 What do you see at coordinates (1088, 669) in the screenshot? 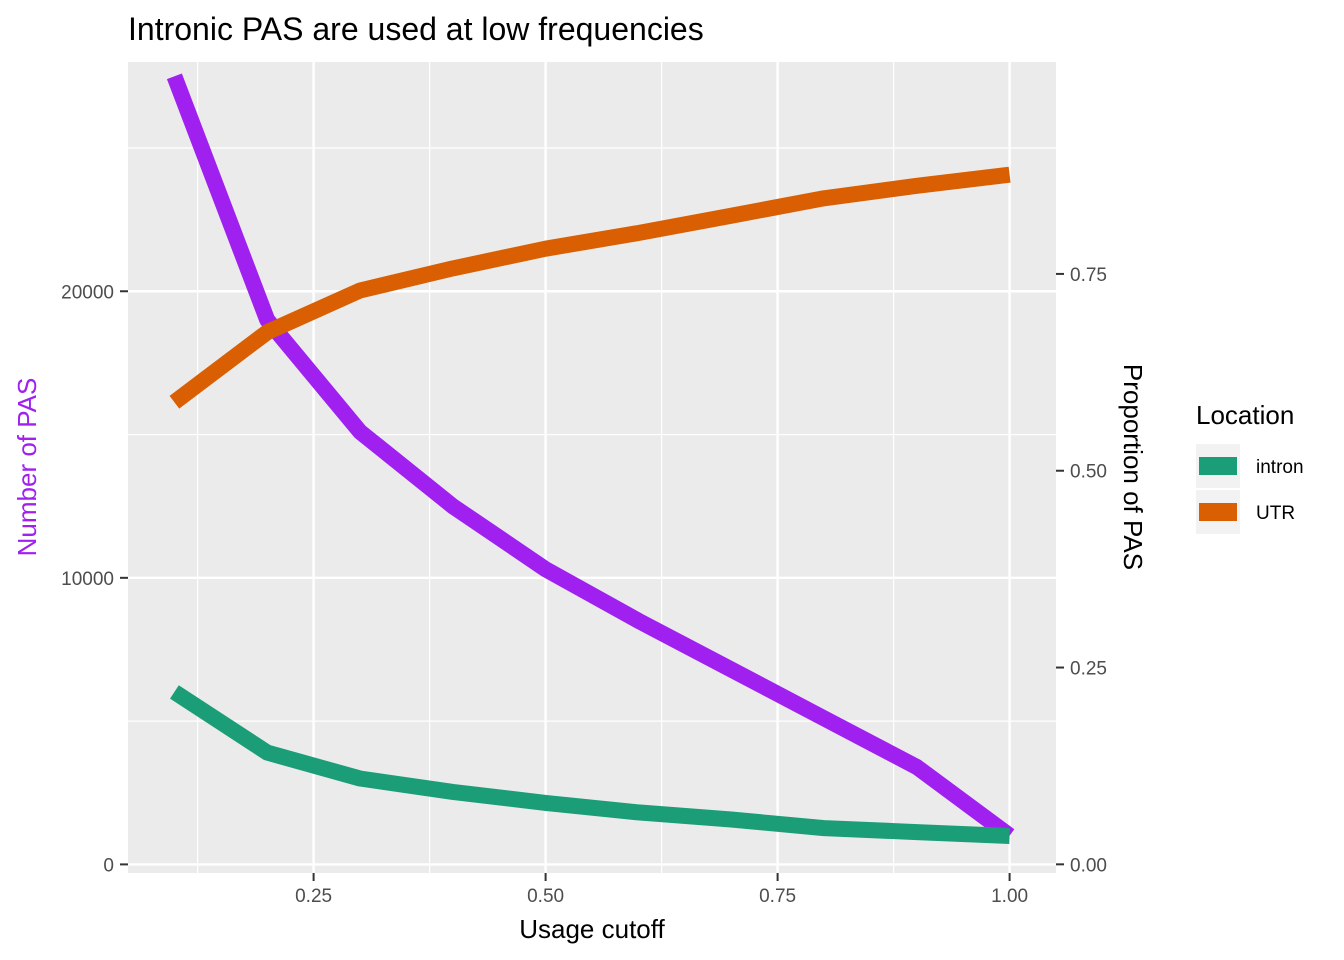
I see `right-axis-tick-label: 0.25` at bounding box center [1088, 669].